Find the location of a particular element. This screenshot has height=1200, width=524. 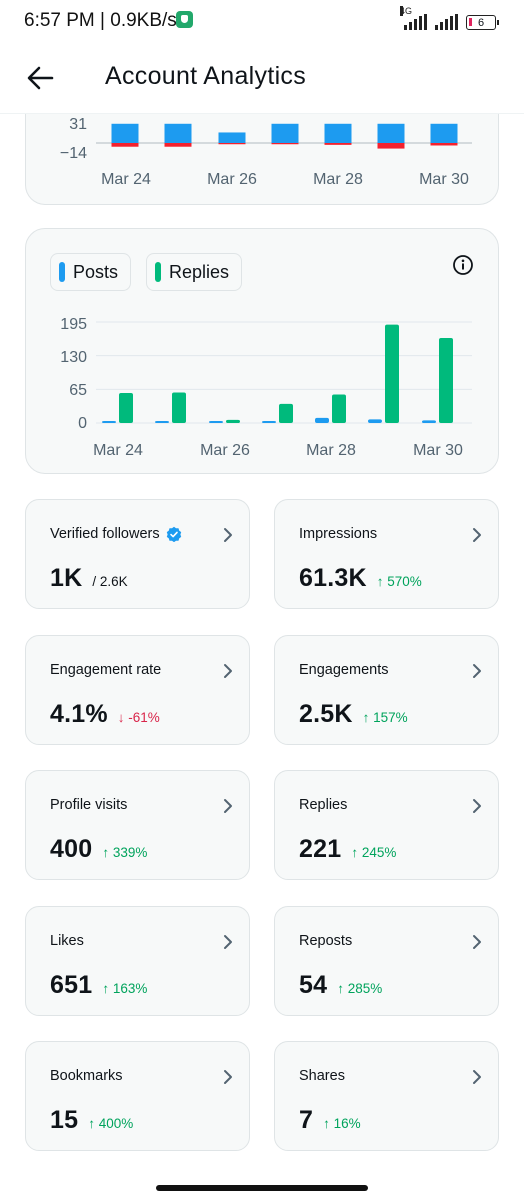

stat-label: Reposts is located at coordinates (326, 941).